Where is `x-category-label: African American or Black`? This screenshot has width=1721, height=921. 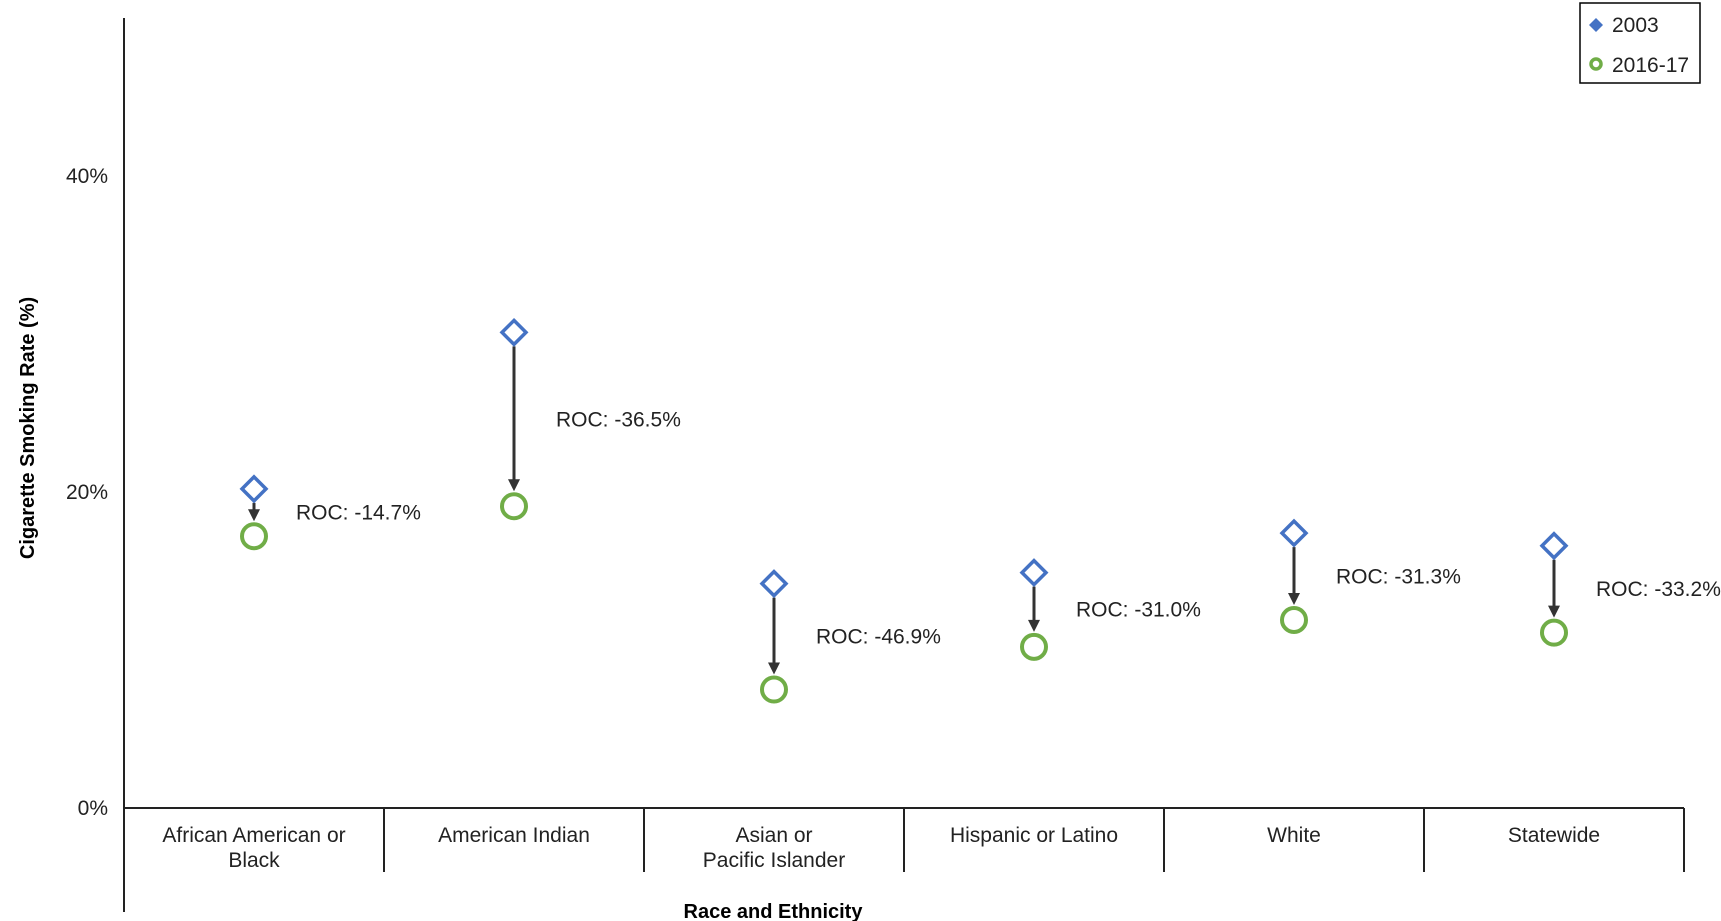 x-category-label: African American or Black is located at coordinates (253, 848).